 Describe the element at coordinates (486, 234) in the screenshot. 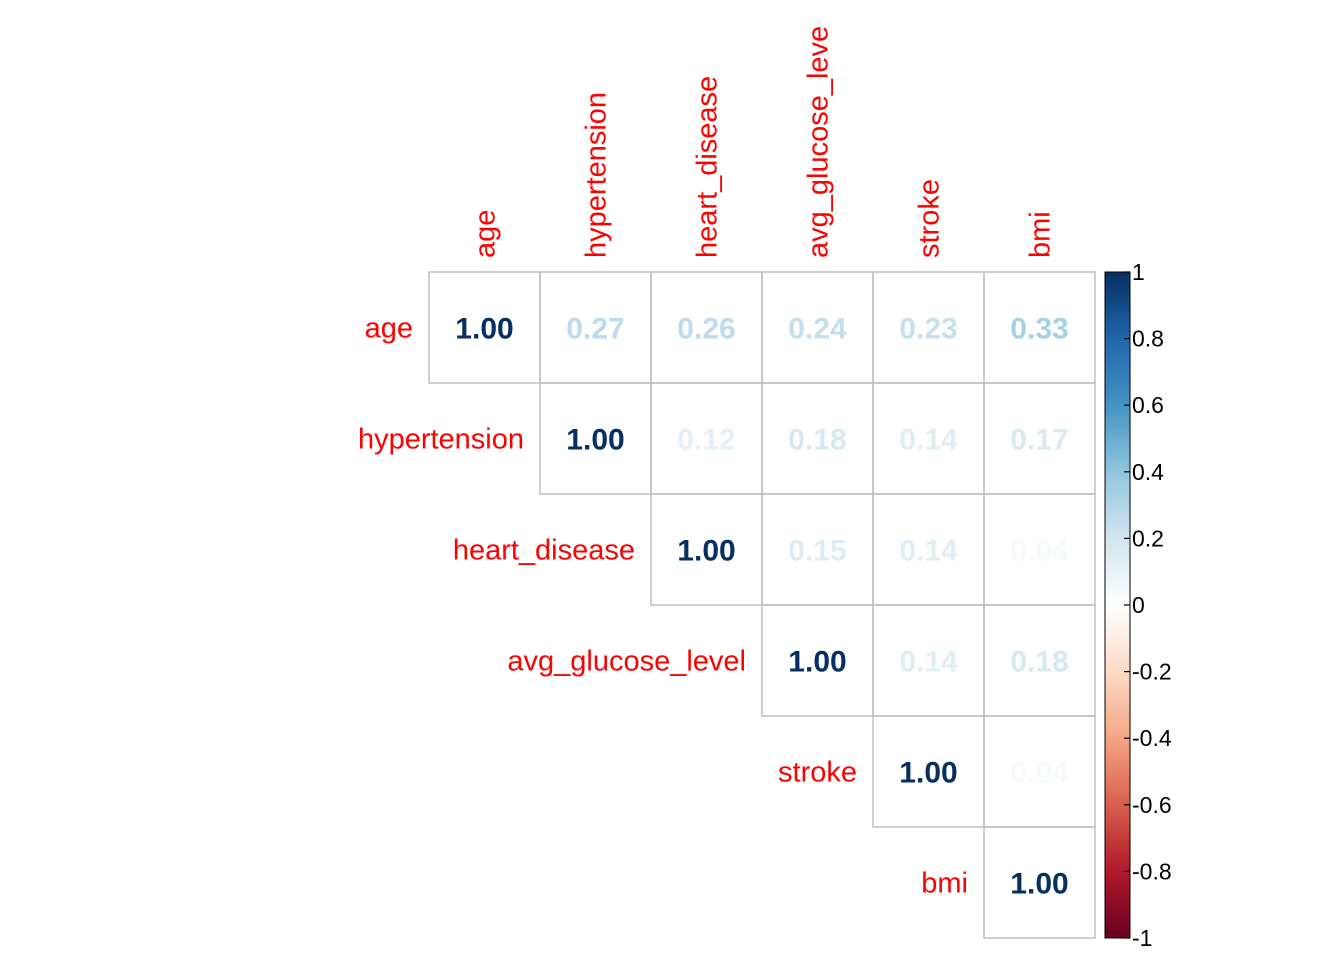

I see `column-label-age: age` at that location.